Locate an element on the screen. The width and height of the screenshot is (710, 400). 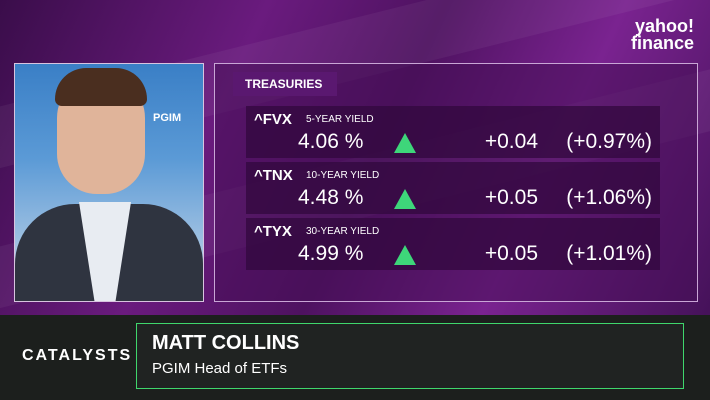
name-box: MATT COLLINS PGIM Head of ETFs is located at coordinates (410, 356).